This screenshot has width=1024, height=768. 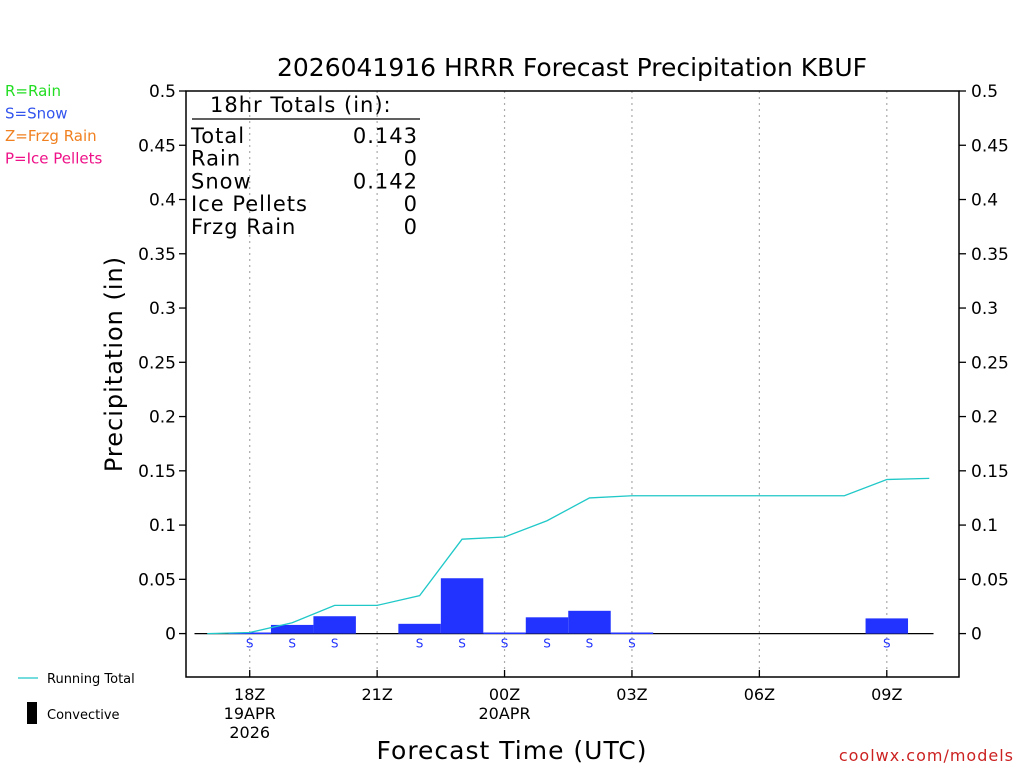 What do you see at coordinates (462, 644) in the screenshot?
I see `type-mark-23: S` at bounding box center [462, 644].